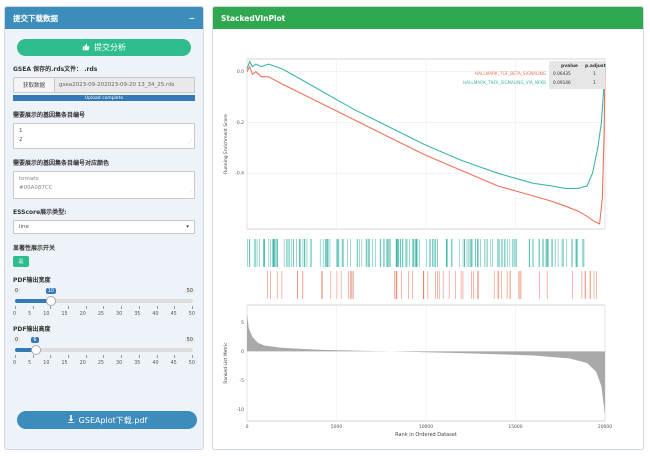  Describe the element at coordinates (605, 427) in the screenshot. I see `x-tick-label: 20000` at that location.